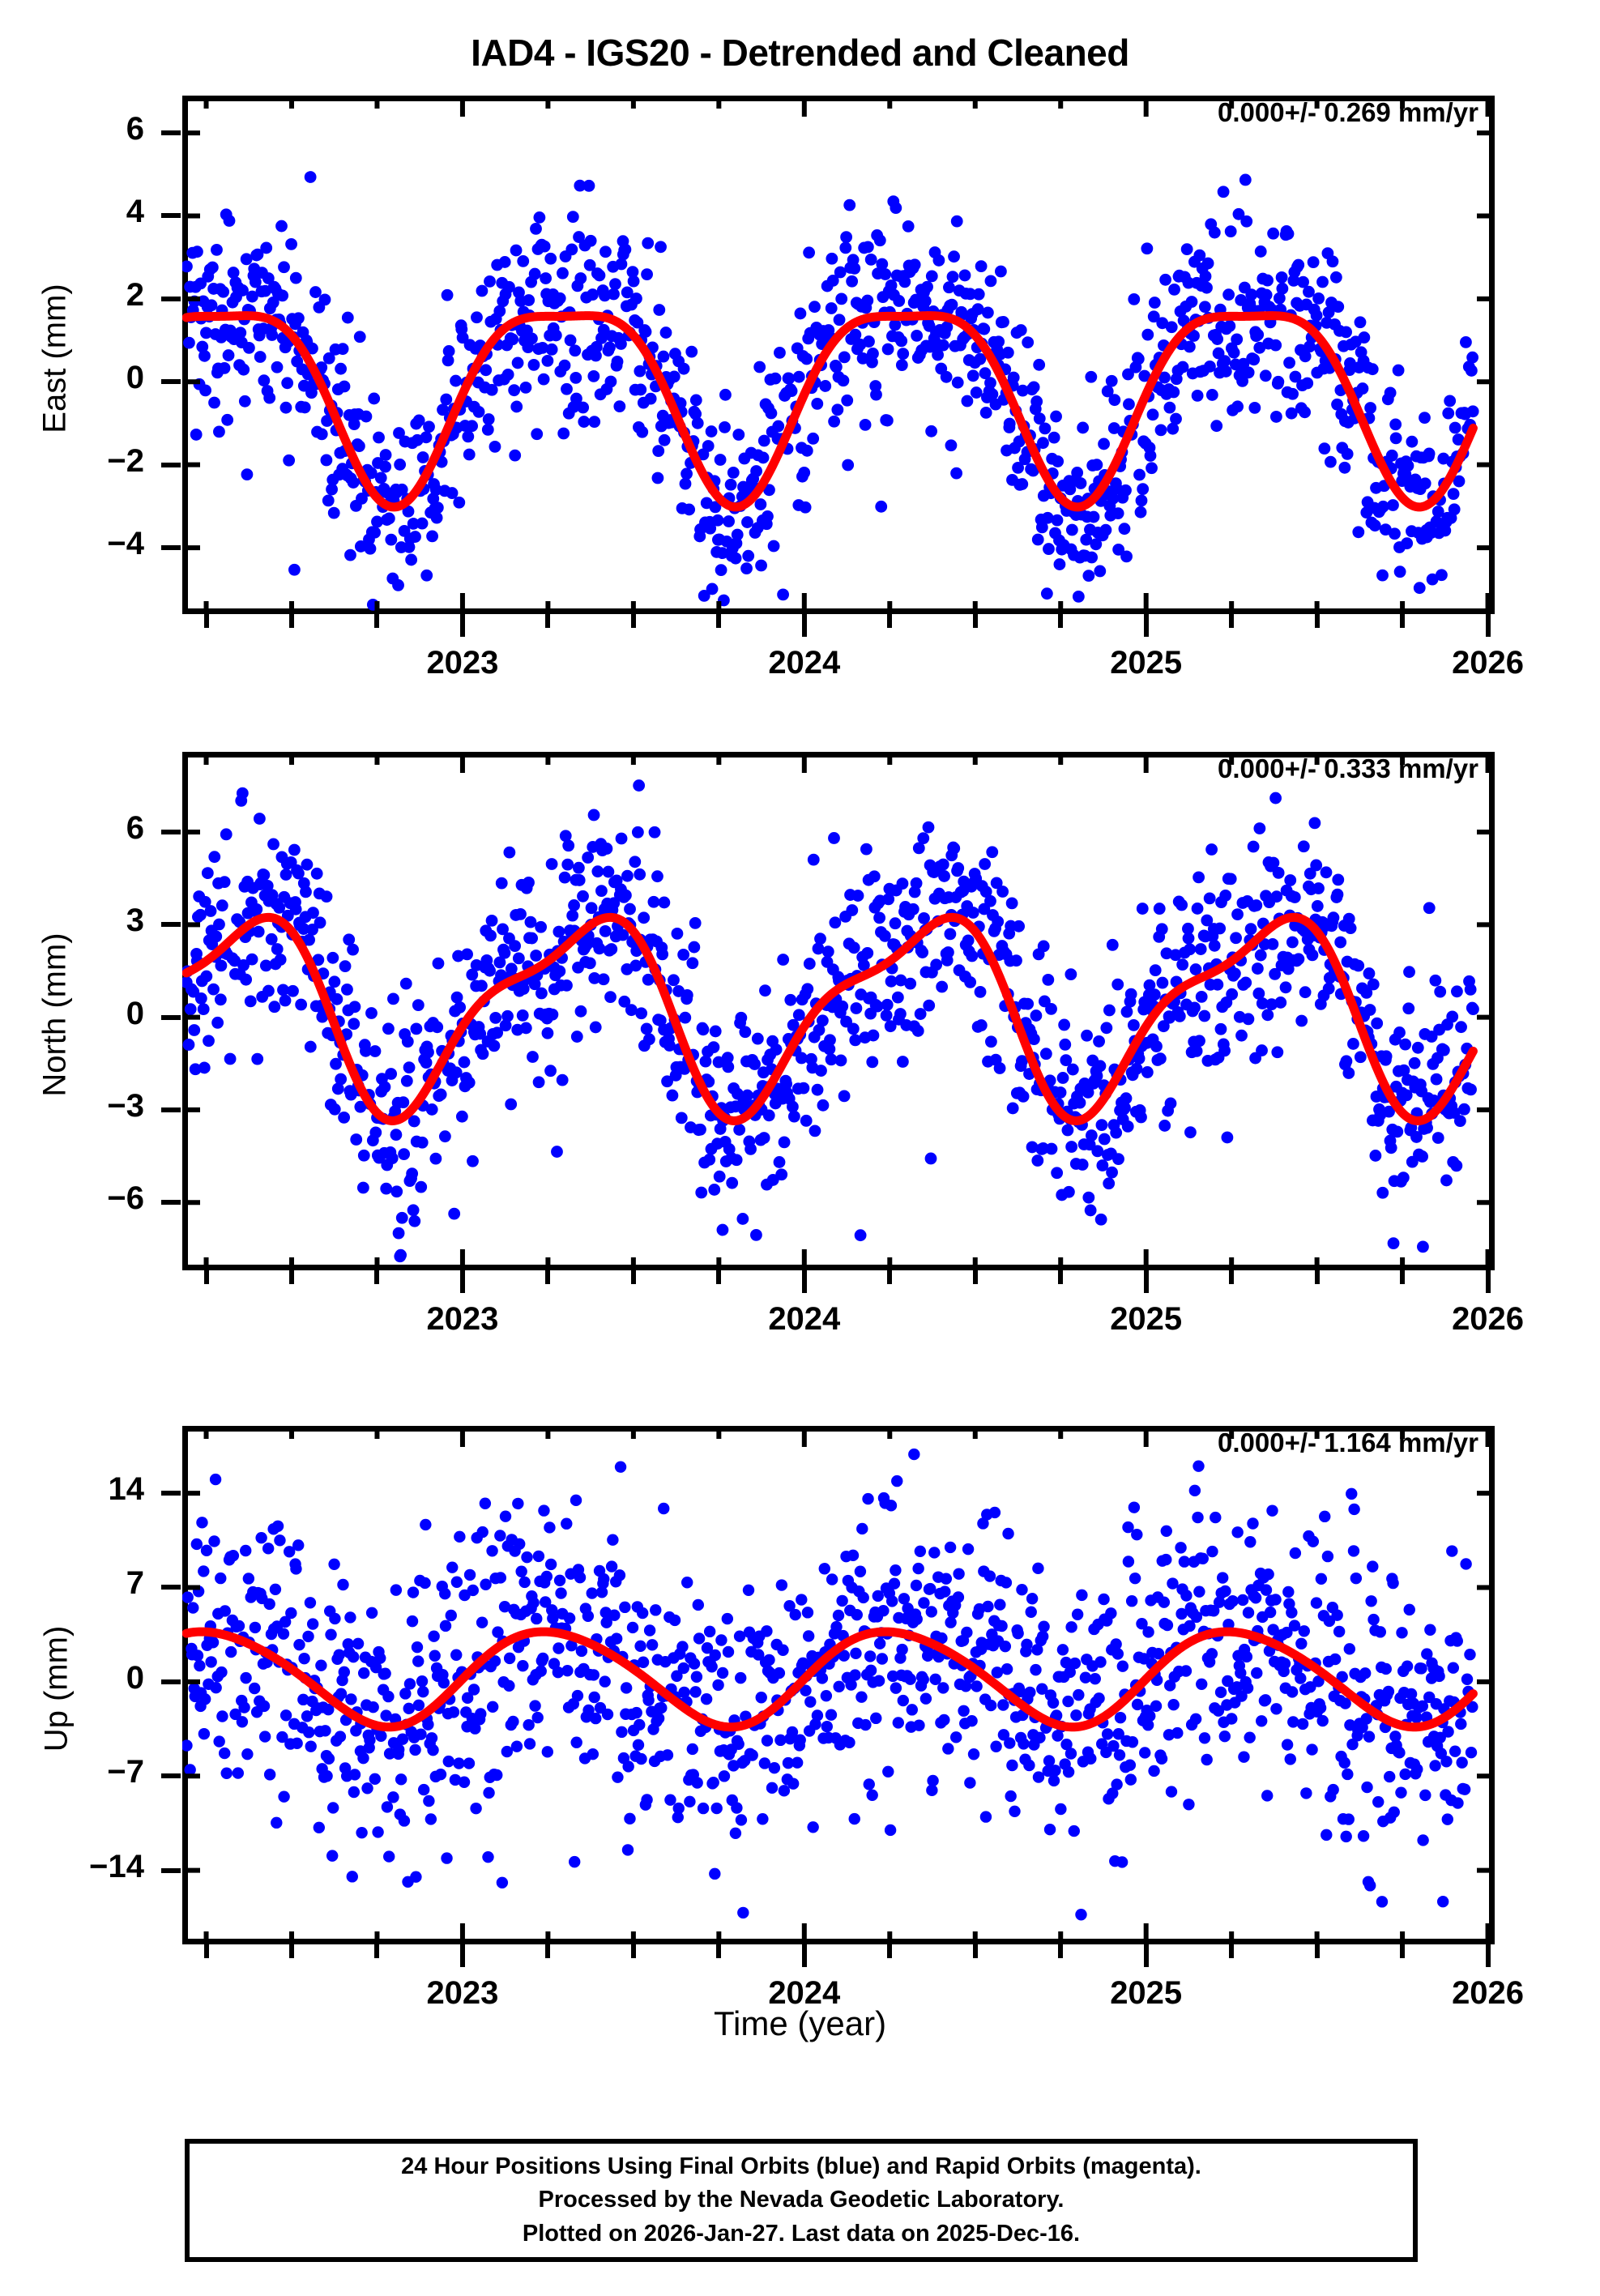 This screenshot has height=2296, width=1600. What do you see at coordinates (135, 129) in the screenshot?
I see `panel-east-y-tick-label: 6` at bounding box center [135, 129].